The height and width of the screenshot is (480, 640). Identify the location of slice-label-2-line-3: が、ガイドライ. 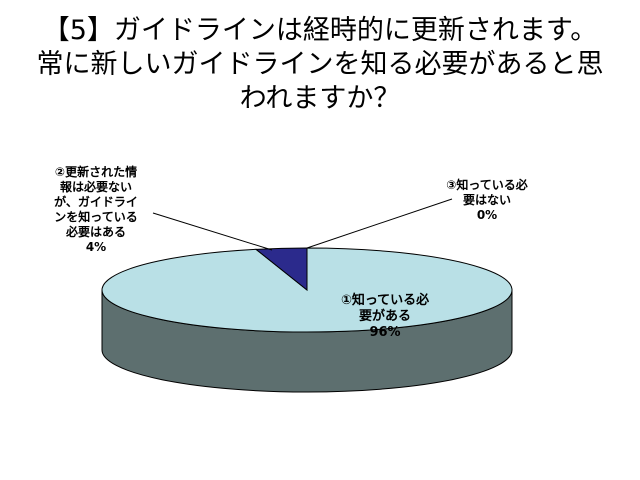
(96, 202).